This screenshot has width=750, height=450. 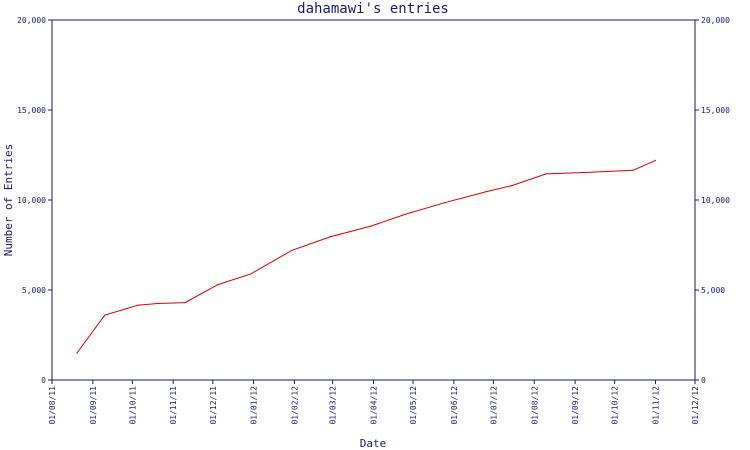 What do you see at coordinates (715, 200) in the screenshot?
I see `y-right-tick-label: 10,000` at bounding box center [715, 200].